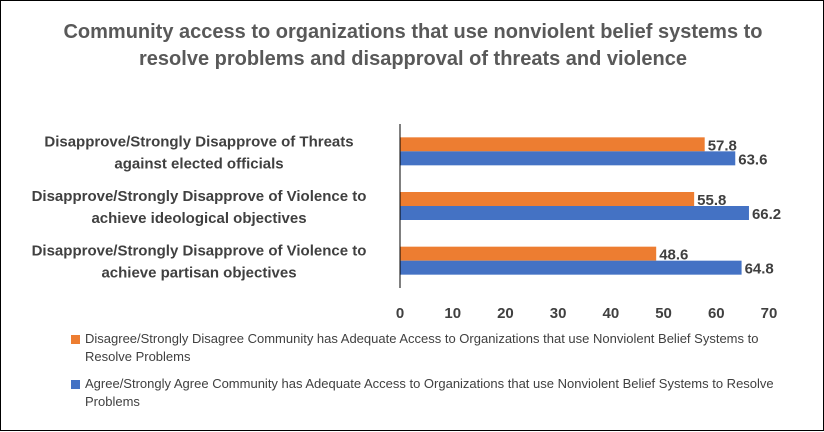  I want to click on category-label-1-line-1: achieve ideological objectives, so click(198, 218).